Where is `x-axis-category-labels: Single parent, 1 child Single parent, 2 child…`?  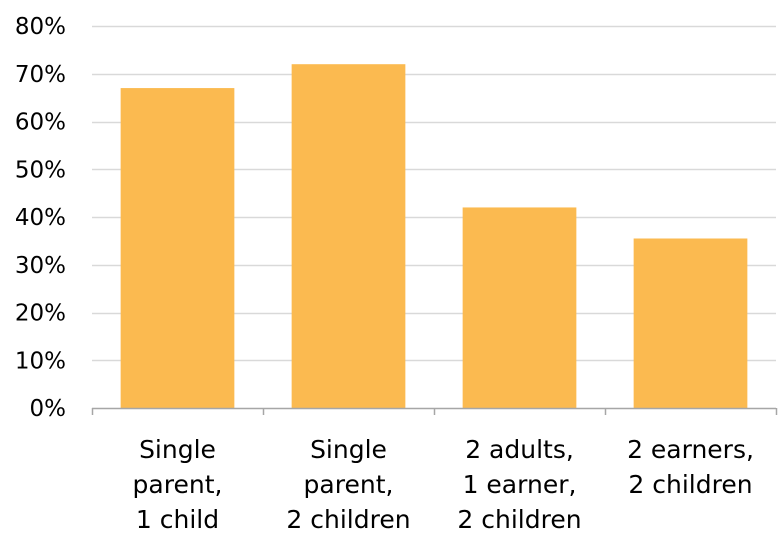
x-axis-category-labels: Single parent, 1 child Single parent, 2 child… is located at coordinates (443, 484).